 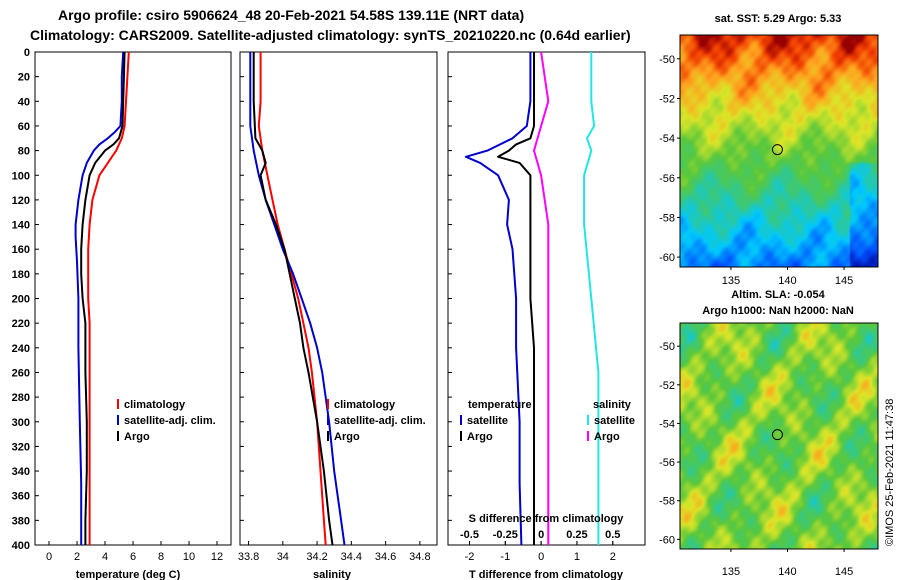 I want to click on salinity-axis-ticks: 33.8 34 34.2 34.4 34.6 34.8, so click(x=334, y=552).